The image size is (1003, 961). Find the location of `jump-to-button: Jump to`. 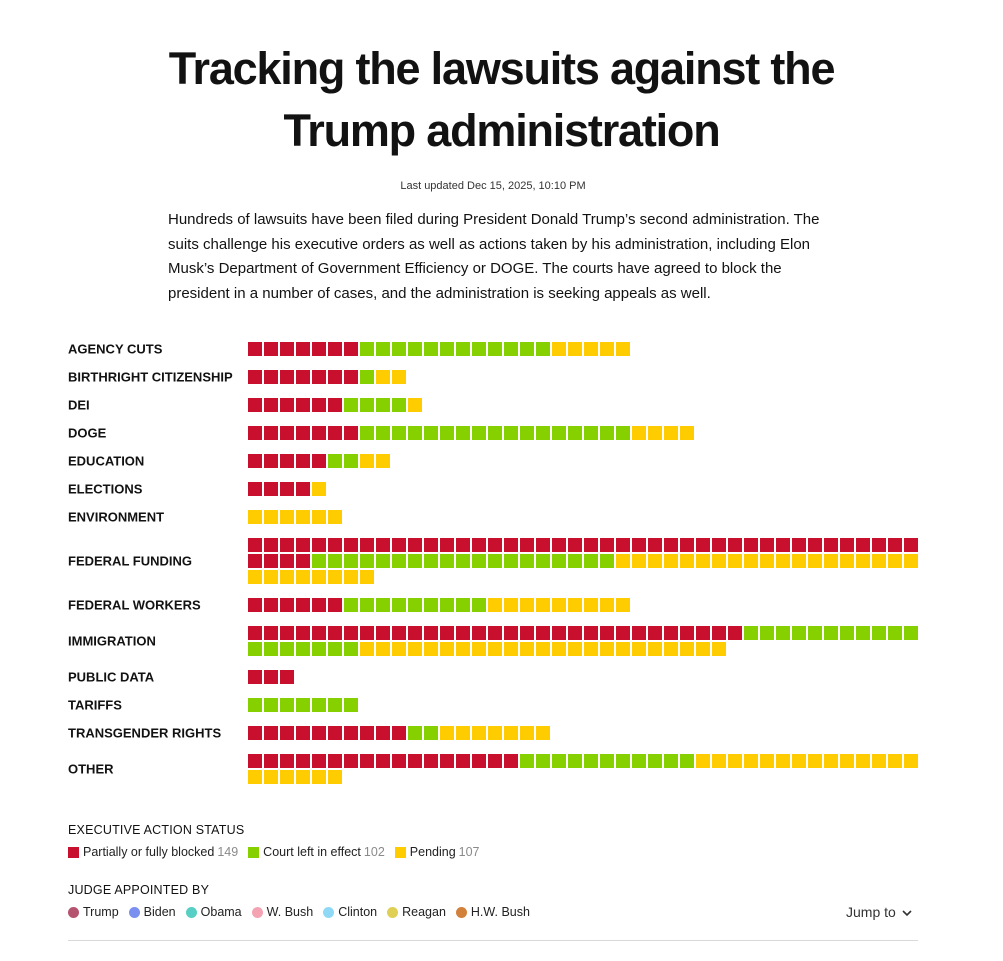

jump-to-button: Jump to is located at coordinates (879, 912).